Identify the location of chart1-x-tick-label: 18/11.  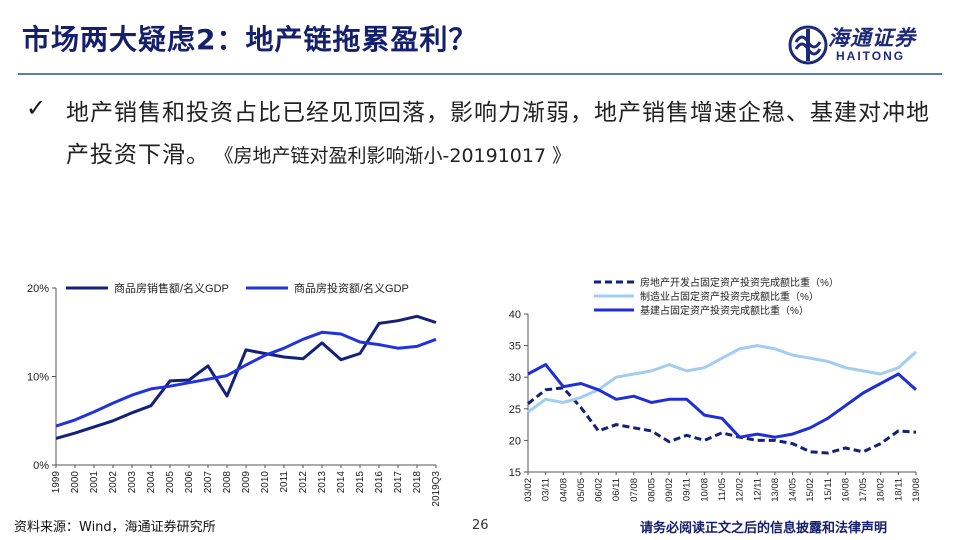
(898, 489).